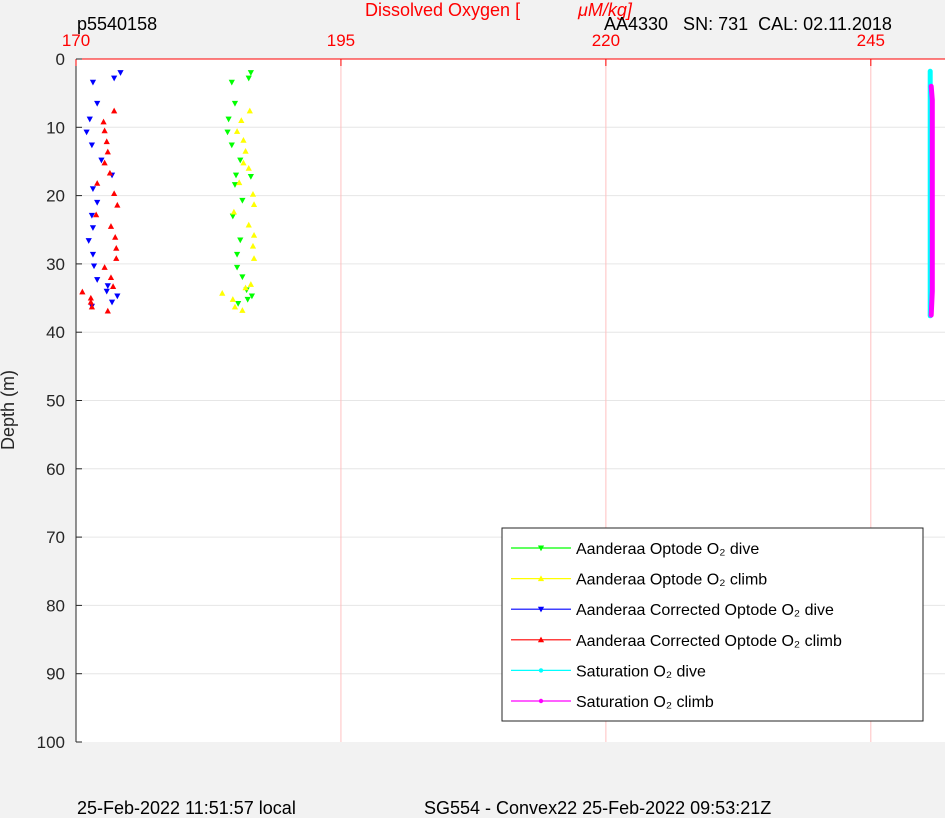 This screenshot has width=945, height=818. I want to click on legend-label: Aanderaa Corrected Optode O₂ climb, so click(709, 641).